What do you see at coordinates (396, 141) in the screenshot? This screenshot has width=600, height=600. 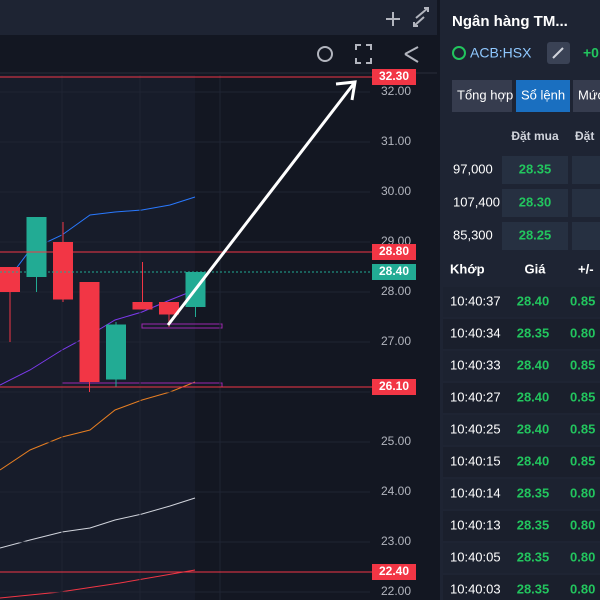 I see `y-tick-label: 31.00` at bounding box center [396, 141].